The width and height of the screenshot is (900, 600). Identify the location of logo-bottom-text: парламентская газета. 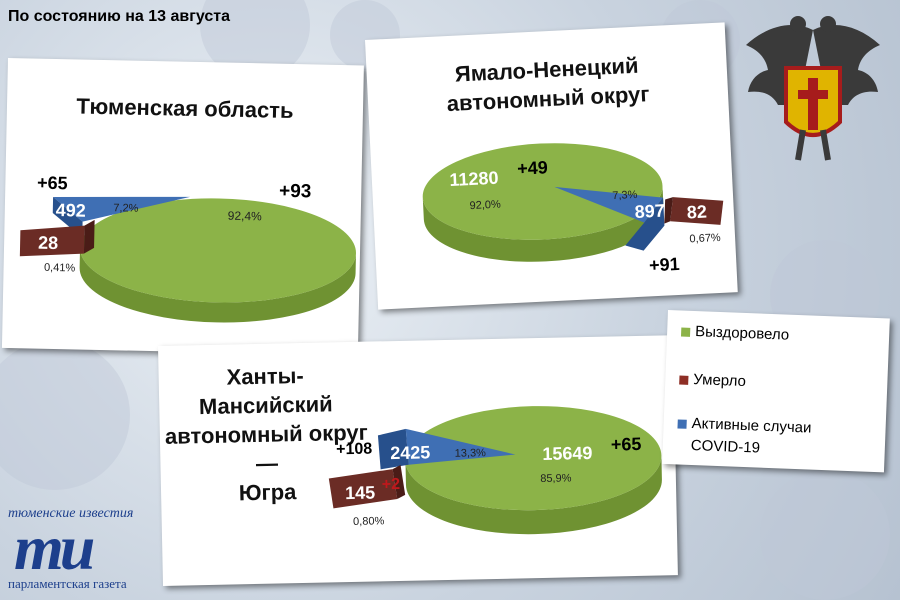
(67, 583).